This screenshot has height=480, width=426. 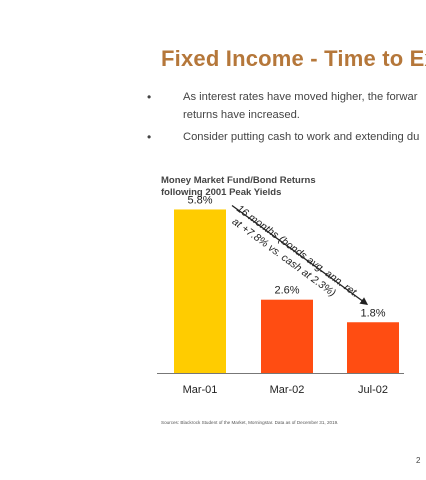 What do you see at coordinates (286, 291) in the screenshot?
I see `value-label: 2.6%` at bounding box center [286, 291].